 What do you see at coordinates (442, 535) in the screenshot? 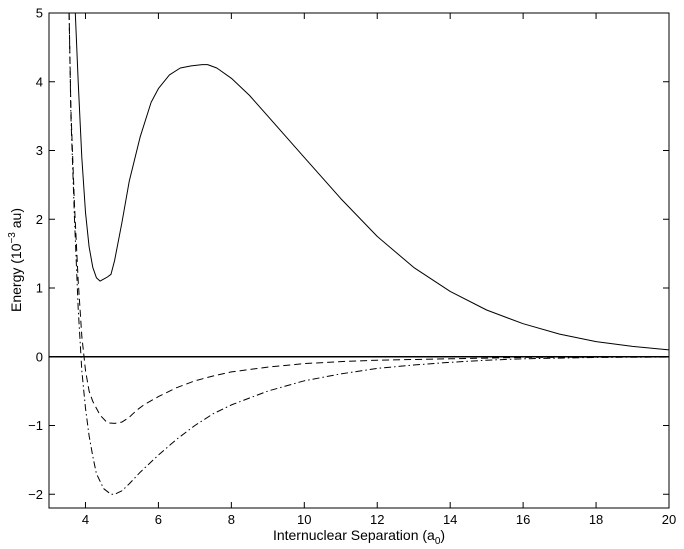
I see `x-axis-label-suffix: )` at bounding box center [442, 535].